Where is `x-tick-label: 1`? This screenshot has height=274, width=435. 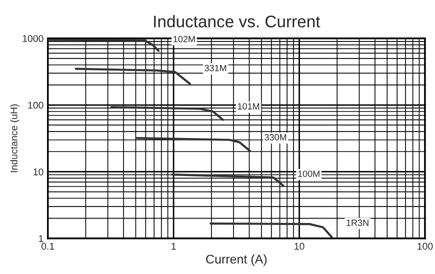 x-tick-label: 1 is located at coordinates (174, 246).